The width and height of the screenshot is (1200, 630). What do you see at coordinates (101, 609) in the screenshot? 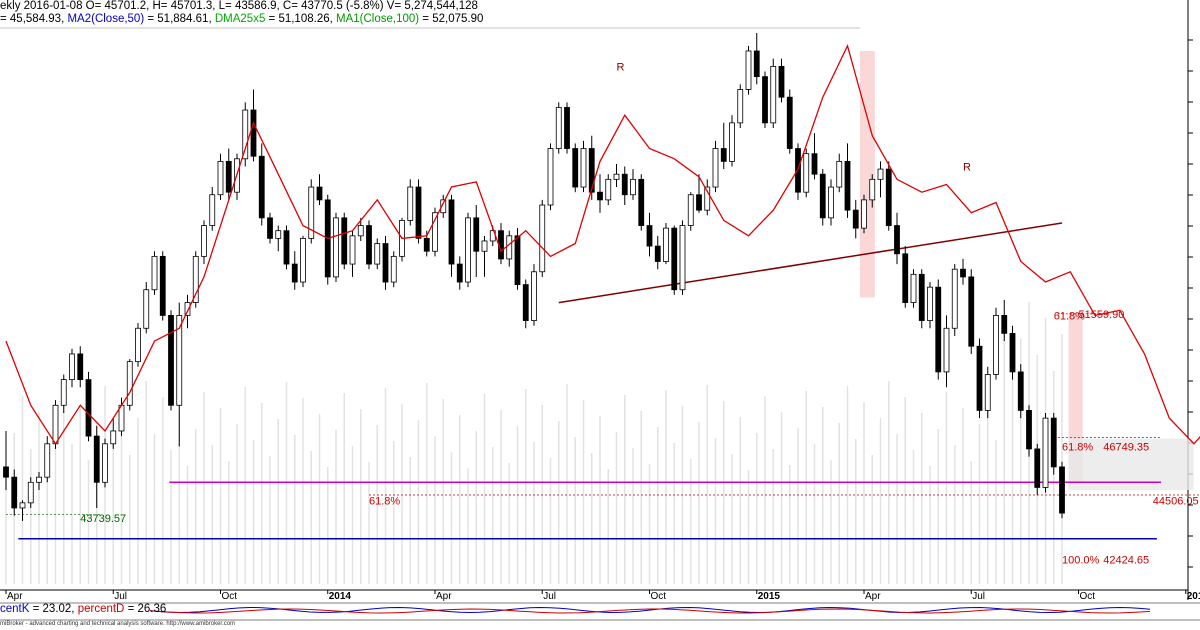
I see `percentd-label: percentD` at bounding box center [101, 609].